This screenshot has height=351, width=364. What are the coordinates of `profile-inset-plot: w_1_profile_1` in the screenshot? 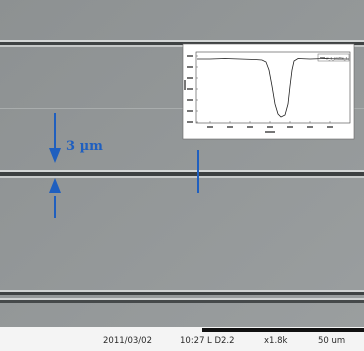 It's located at (268, 91).